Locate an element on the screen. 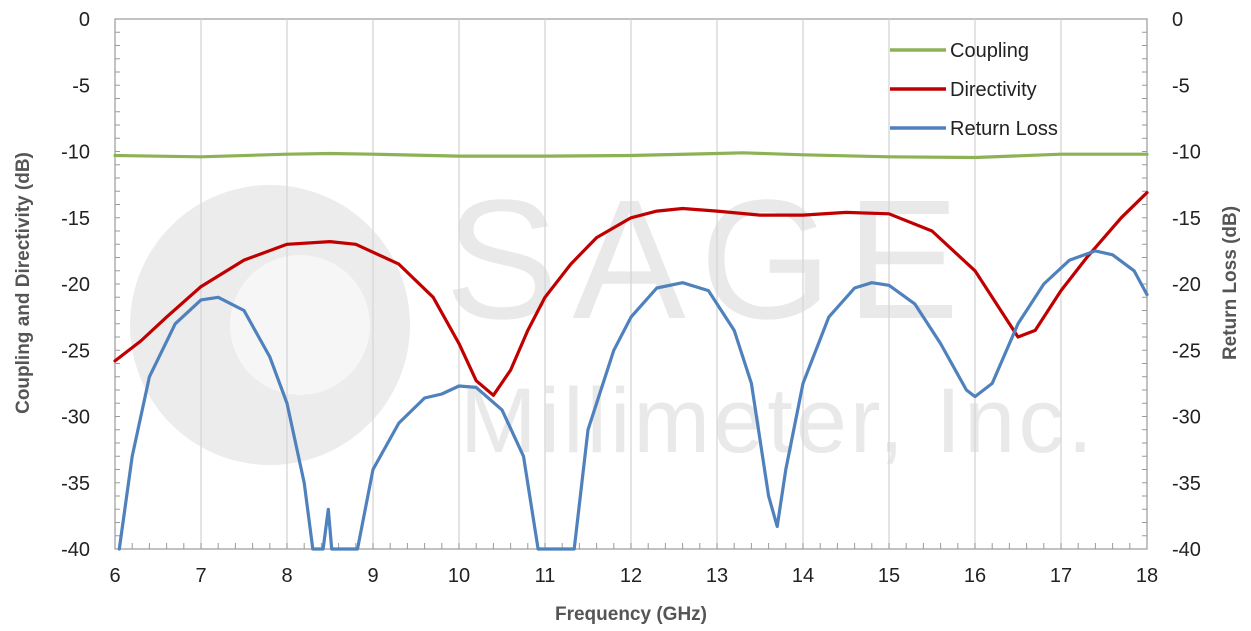 The image size is (1251, 631). y-right-tick-label: -20 is located at coordinates (1186, 285).